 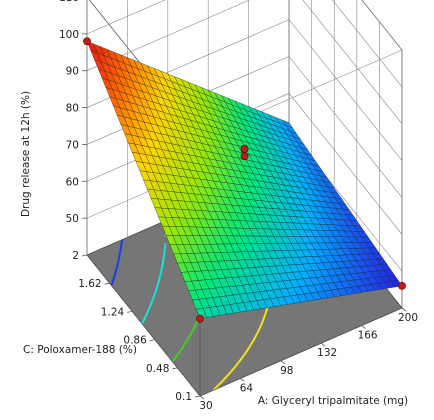 I want to click on x-tick-label: 30, so click(x=205, y=406).